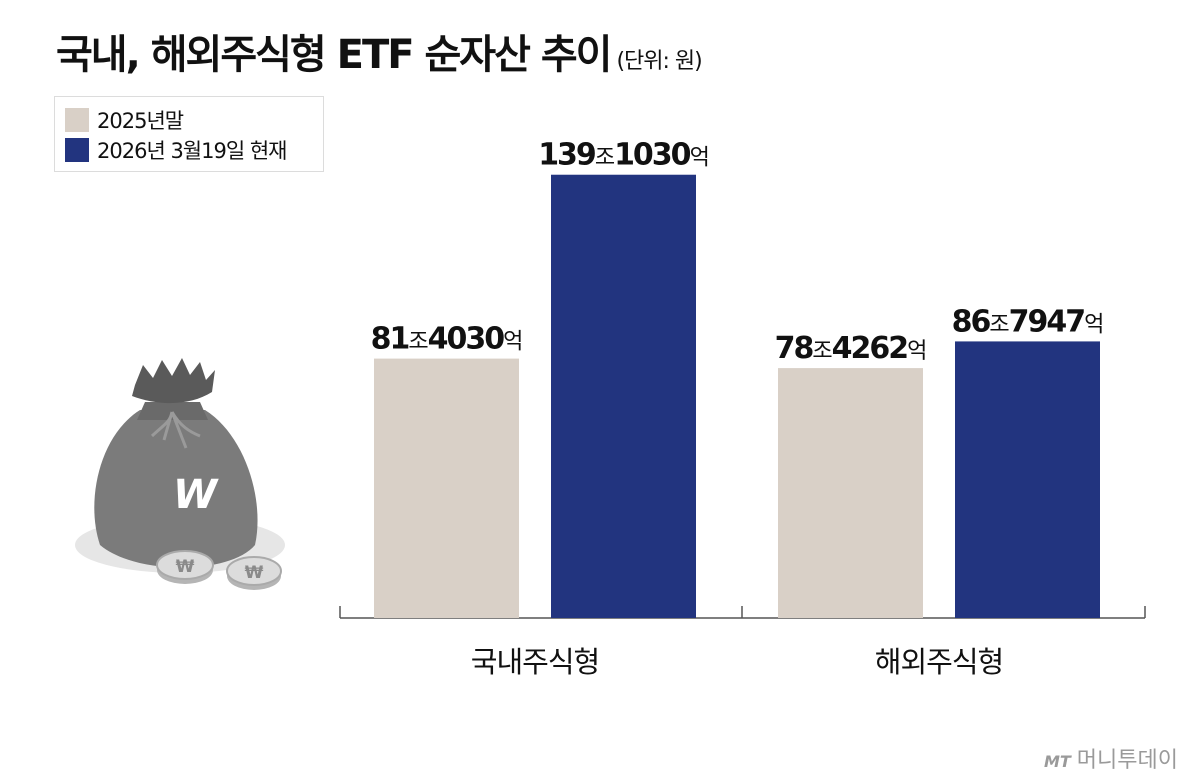 The width and height of the screenshot is (1200, 784). Describe the element at coordinates (1027, 479) in the screenshot. I see `bar-해외주식형-1` at that location.